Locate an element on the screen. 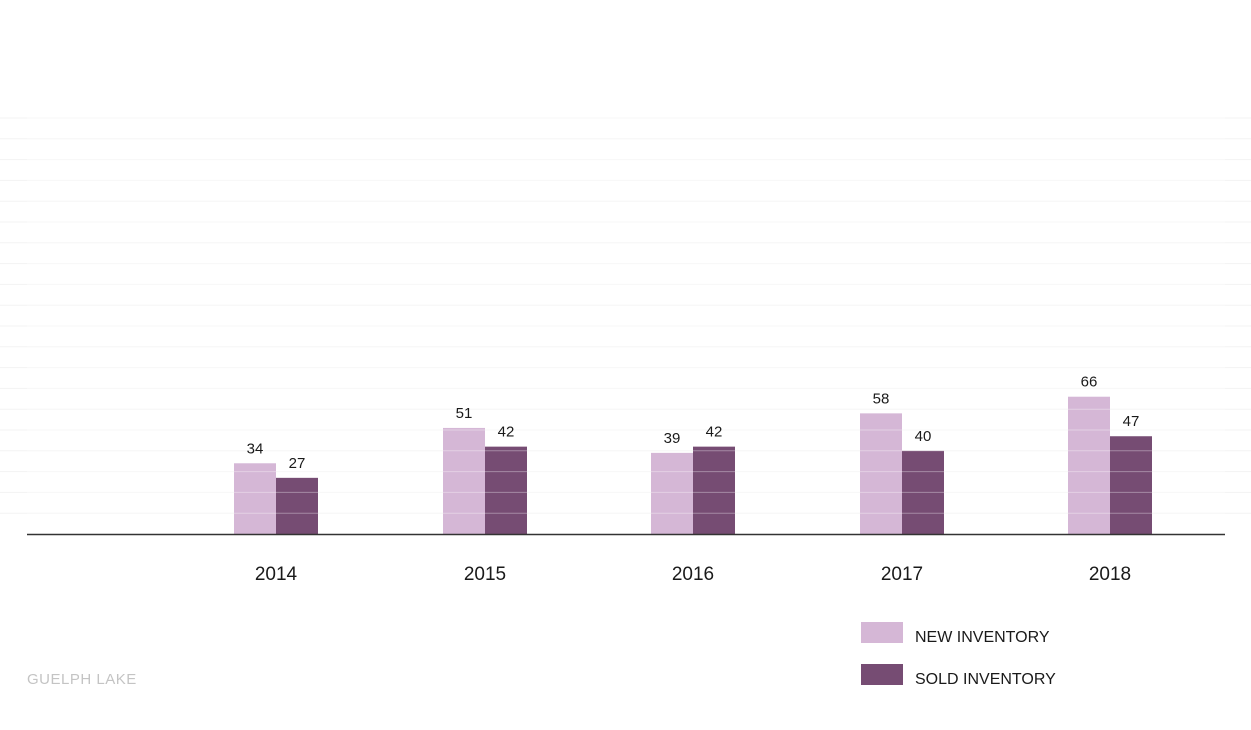 The height and width of the screenshot is (730, 1251). value-label-sold-2015: 42 is located at coordinates (506, 432).